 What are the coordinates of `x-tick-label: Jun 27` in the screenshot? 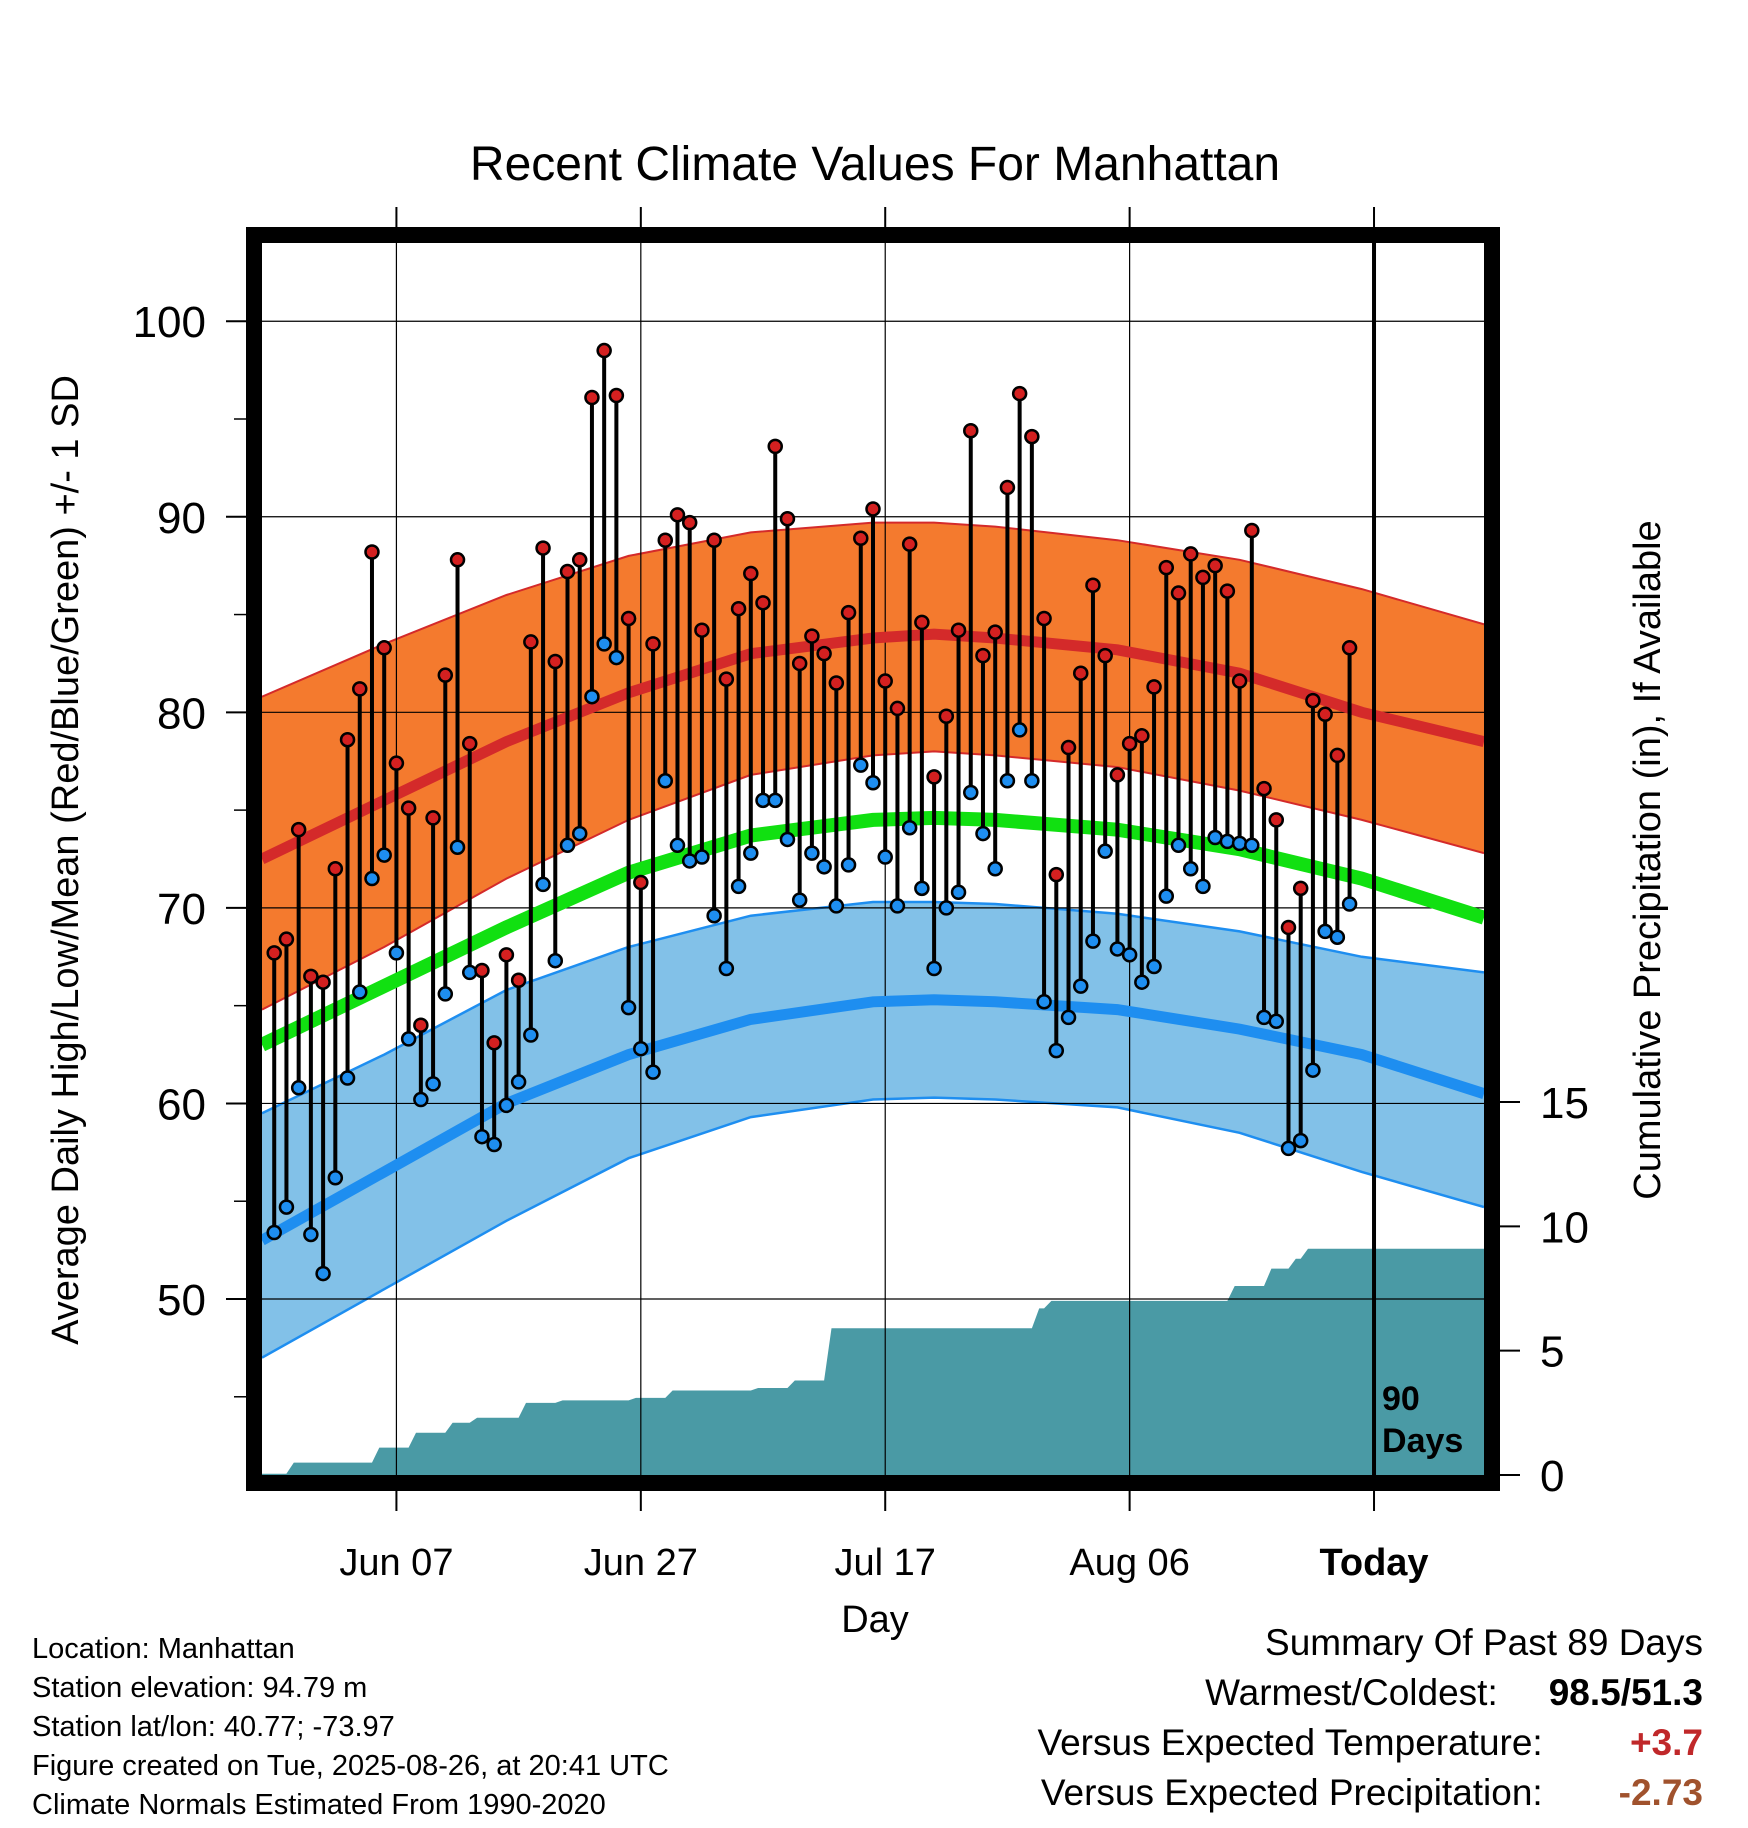 It's located at (641, 1563).